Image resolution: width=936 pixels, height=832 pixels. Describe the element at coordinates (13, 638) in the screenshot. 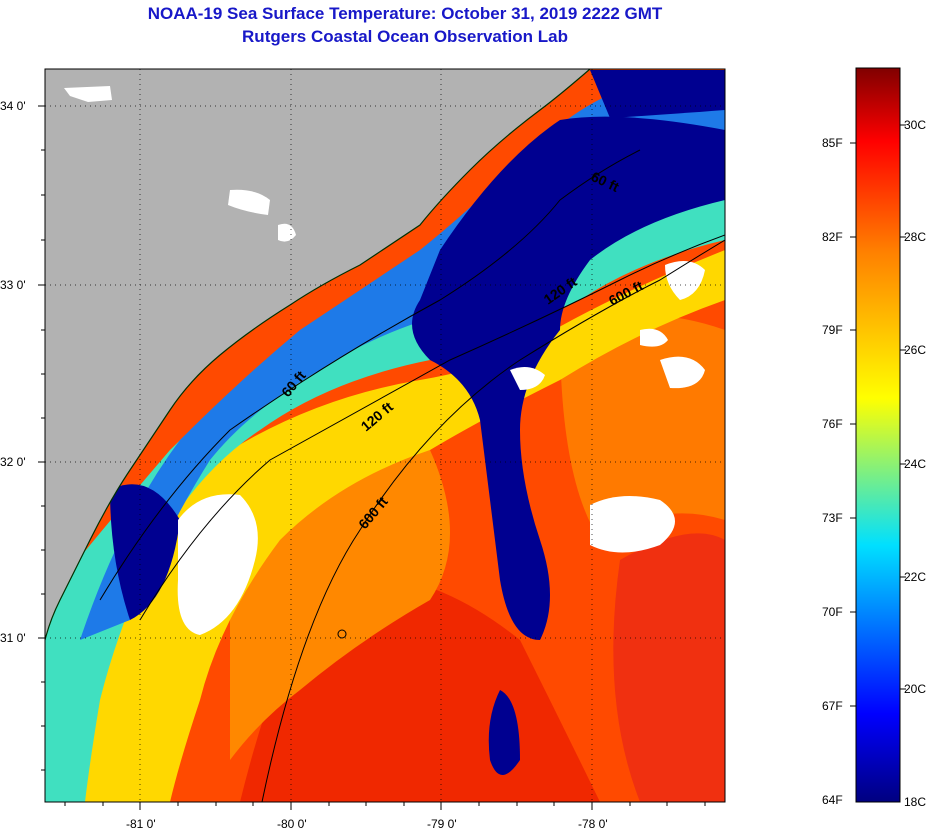

I see `lat-label-31: 31 0'` at that location.